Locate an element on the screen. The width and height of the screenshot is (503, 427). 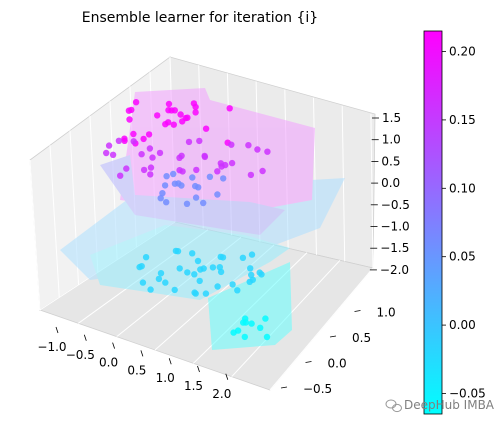
colorbar-tick-label: 0.05 is located at coordinates (462, 257).